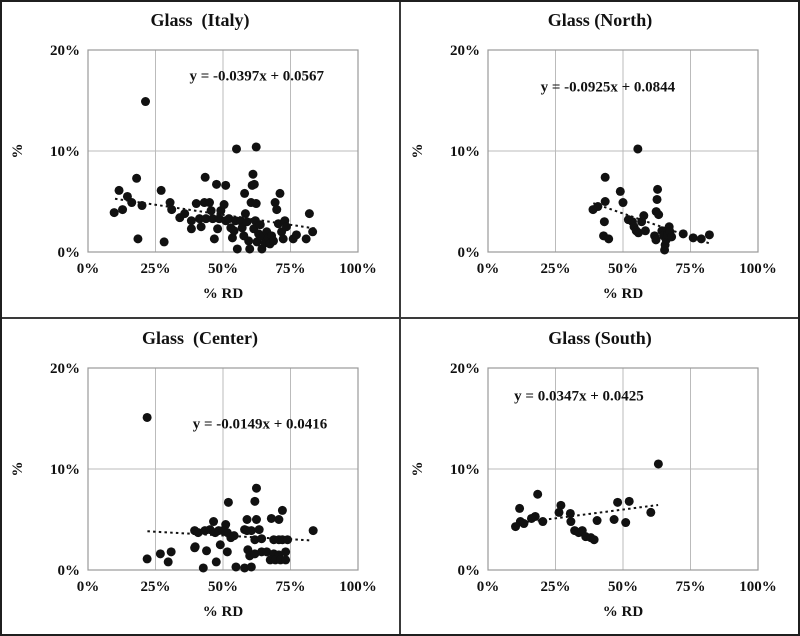 This screenshot has height=636, width=800. I want to click on x-tick-label: 25%, so click(156, 269).